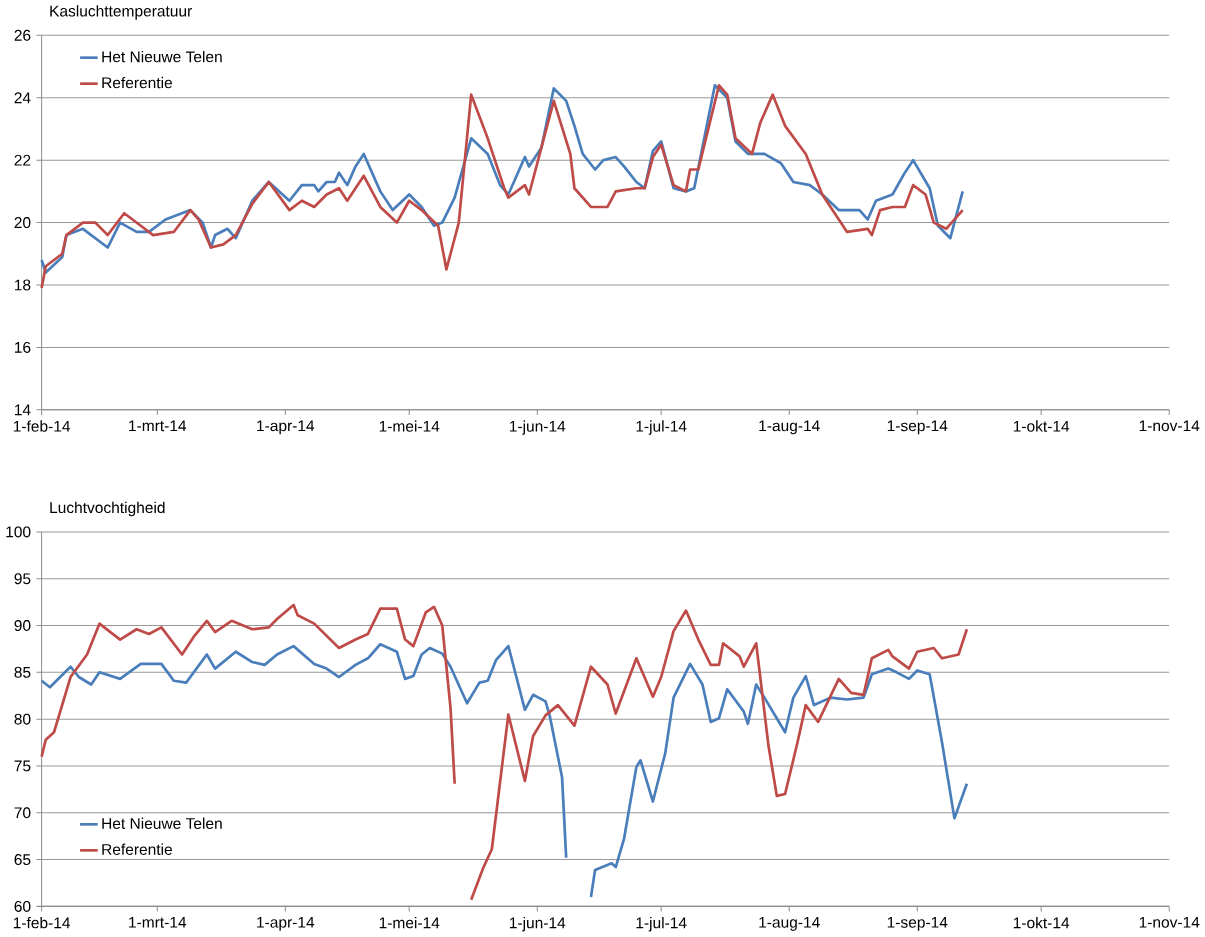 The height and width of the screenshot is (937, 1205). Describe the element at coordinates (22, 160) in the screenshot. I see `y-tick-label: 22` at that location.